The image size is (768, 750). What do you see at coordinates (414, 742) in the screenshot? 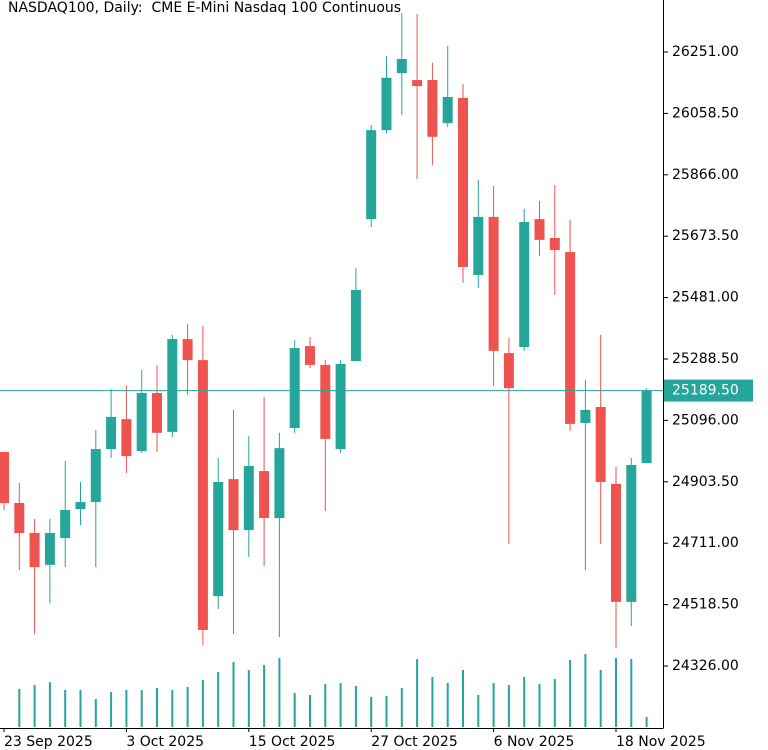
I see `x-tick-label: 27 Oct 2025` at bounding box center [414, 742].